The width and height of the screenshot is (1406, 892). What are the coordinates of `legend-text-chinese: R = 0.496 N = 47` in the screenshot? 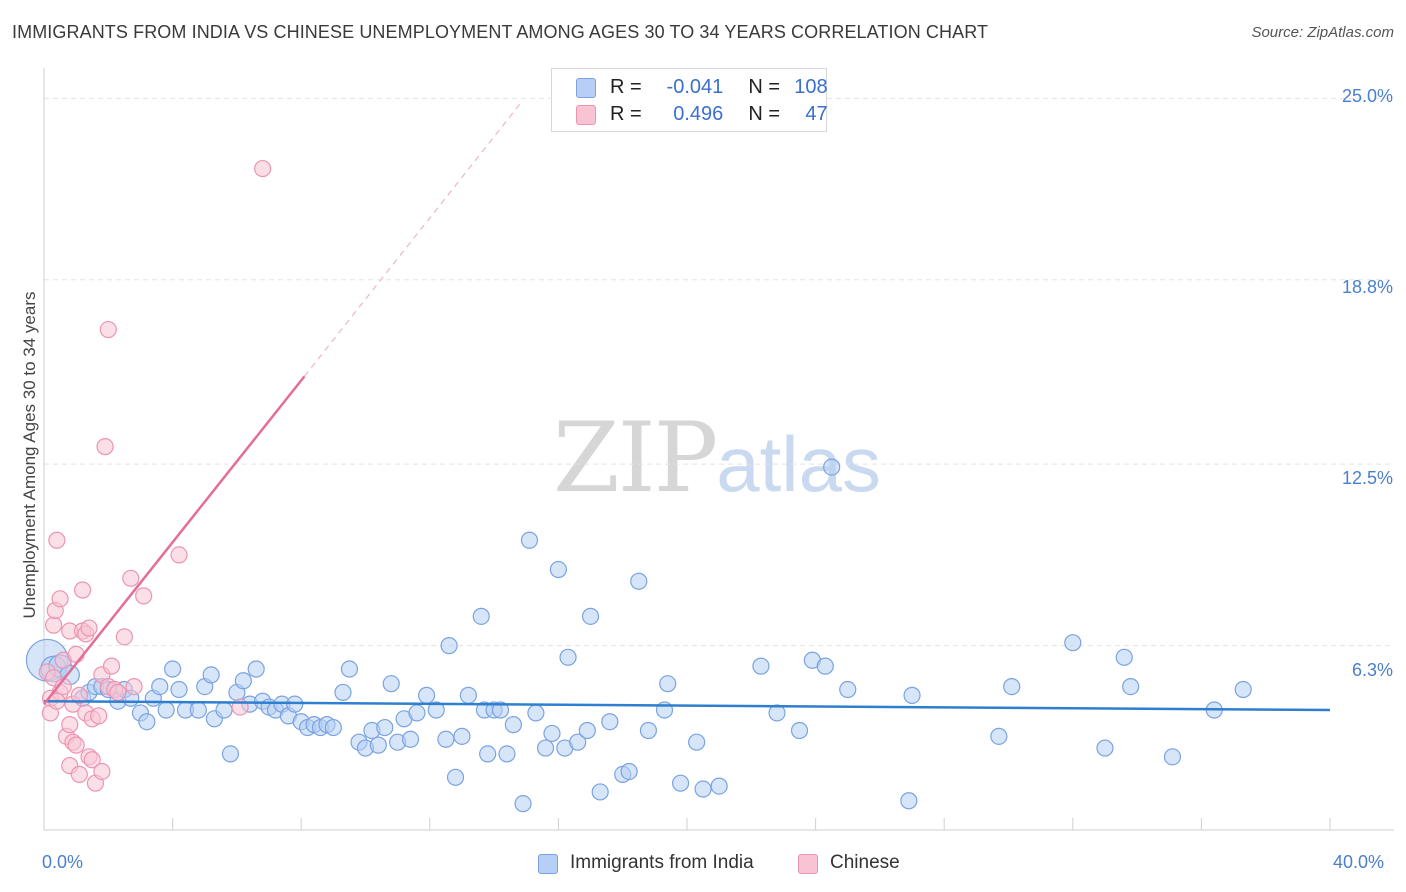 It's located at (719, 114).